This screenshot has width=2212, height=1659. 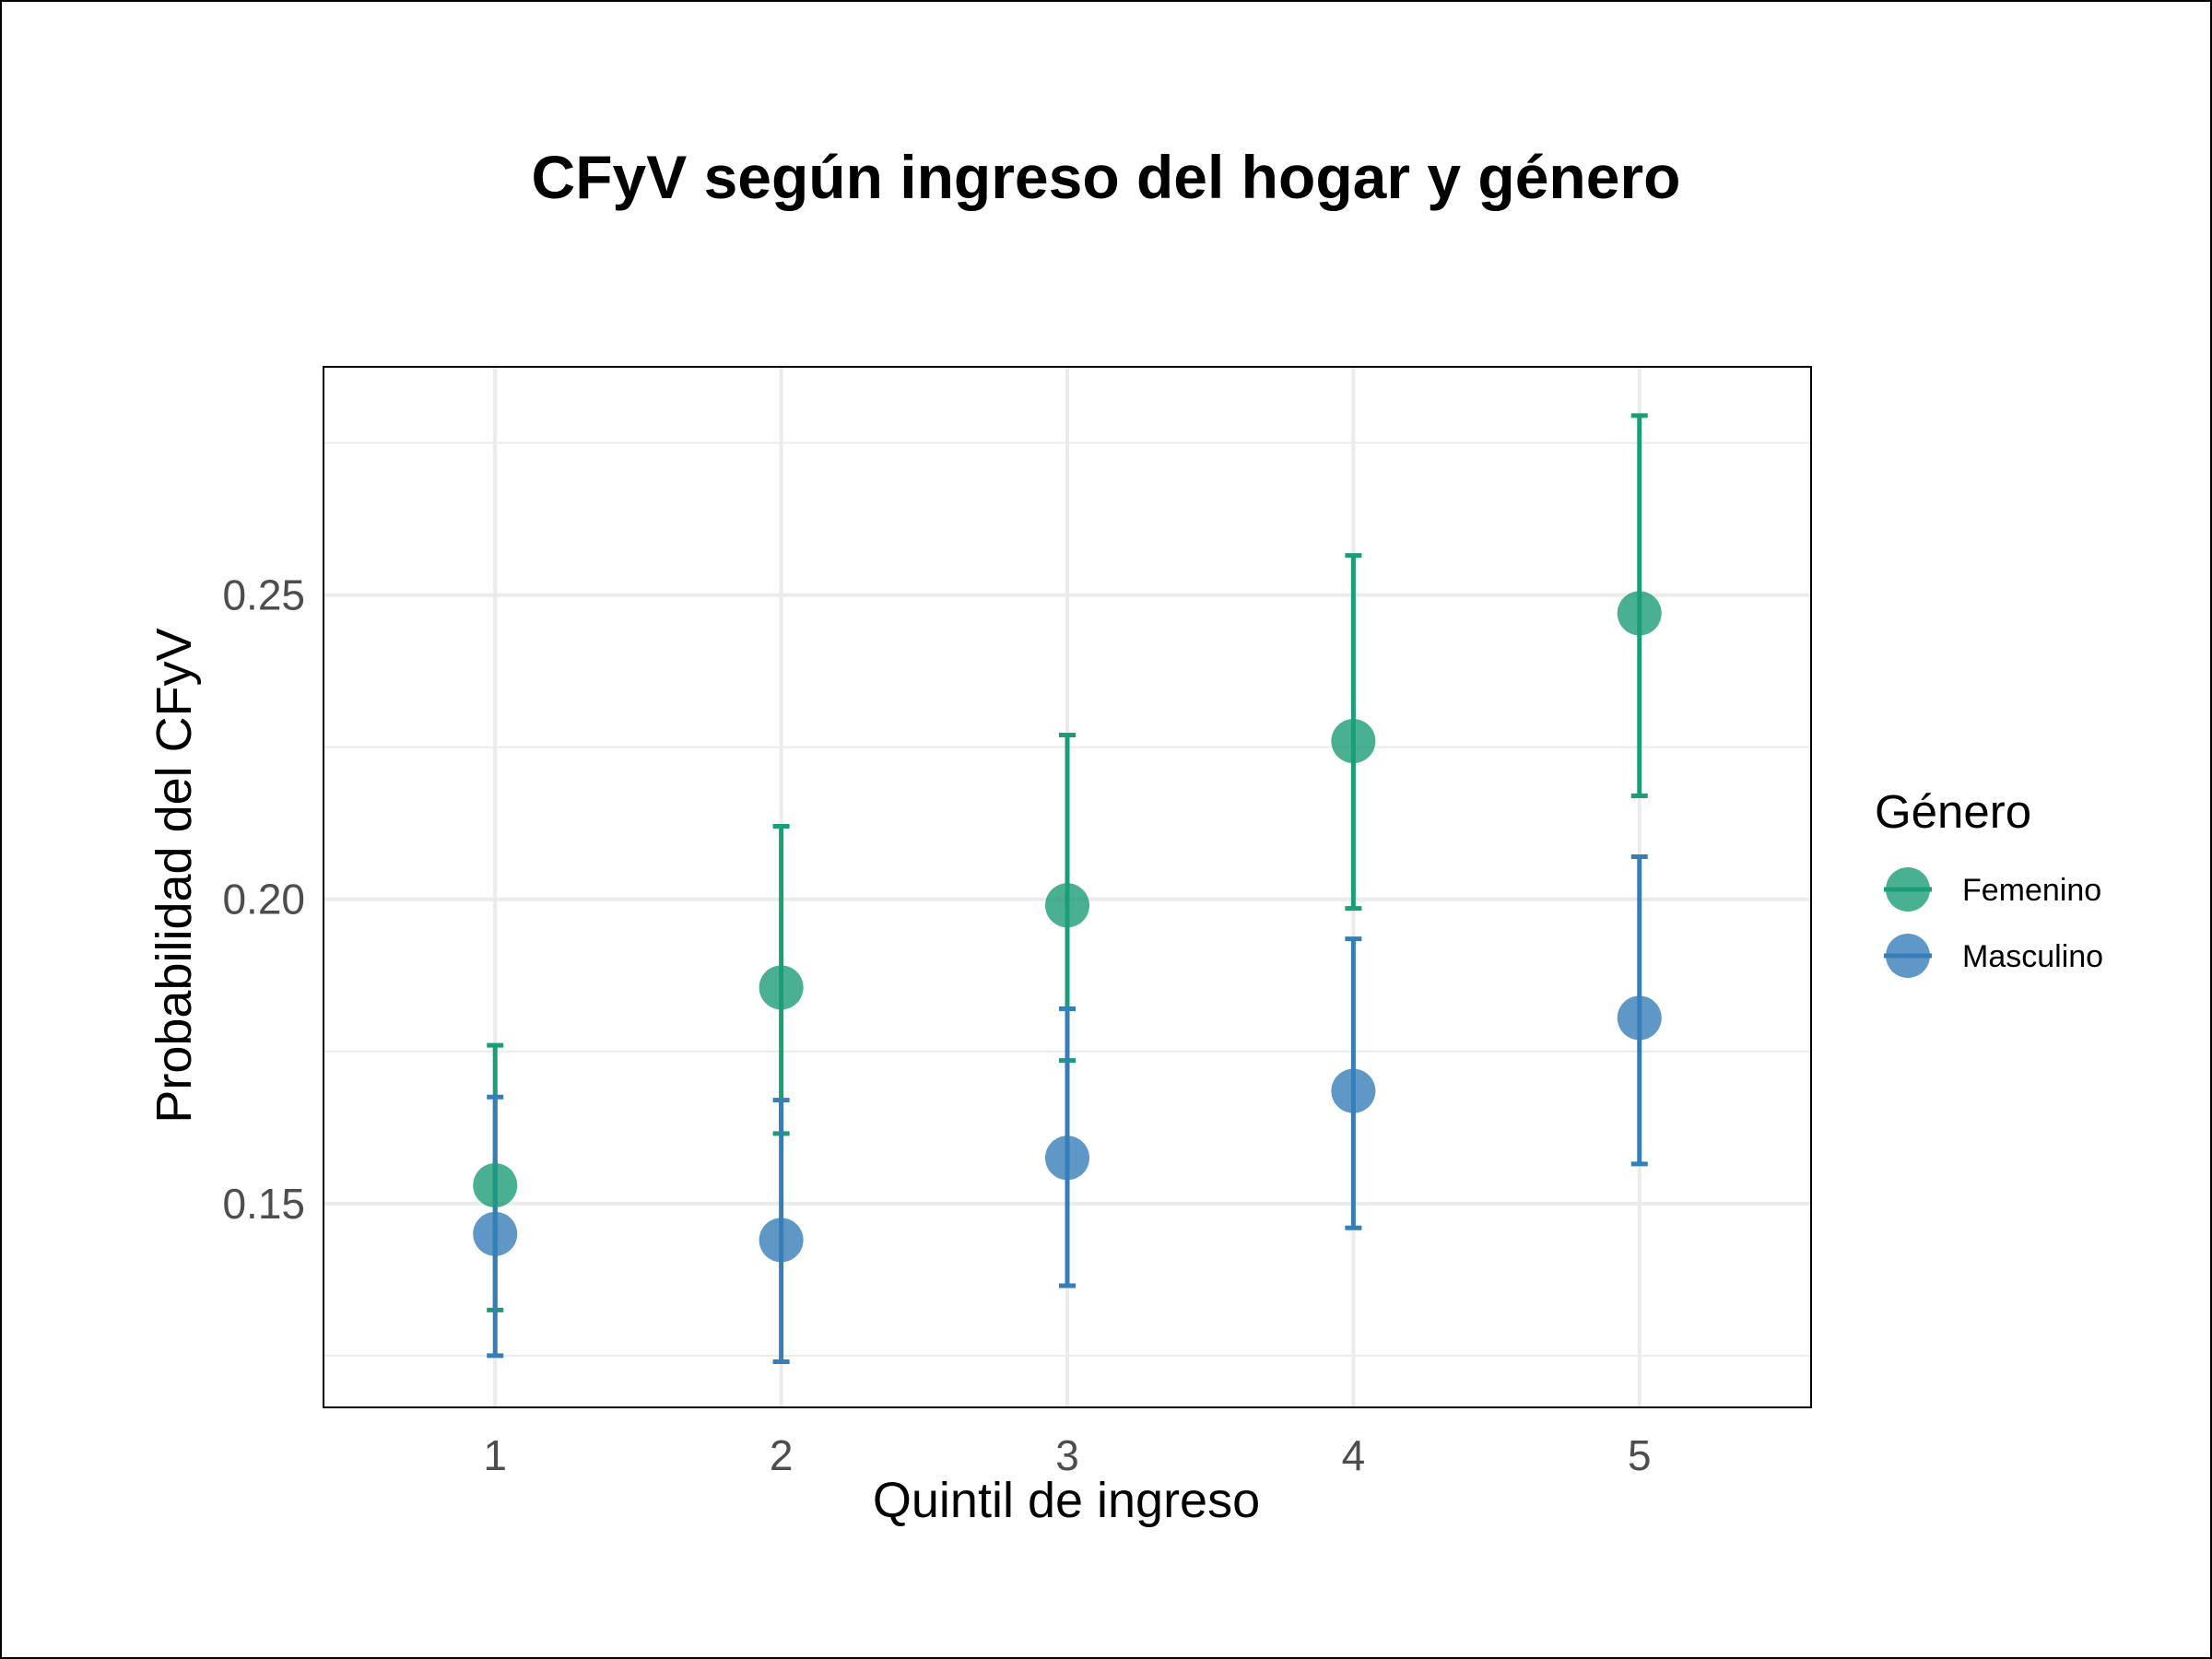 I want to click on legend-item-masculino: Masculino, so click(x=1993, y=956).